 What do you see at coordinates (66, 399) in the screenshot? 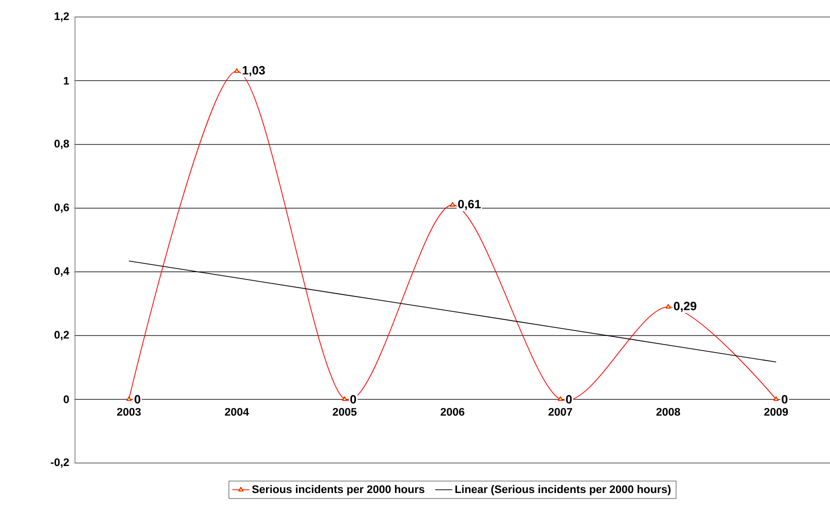
I see `y-tick-label: 0` at bounding box center [66, 399].